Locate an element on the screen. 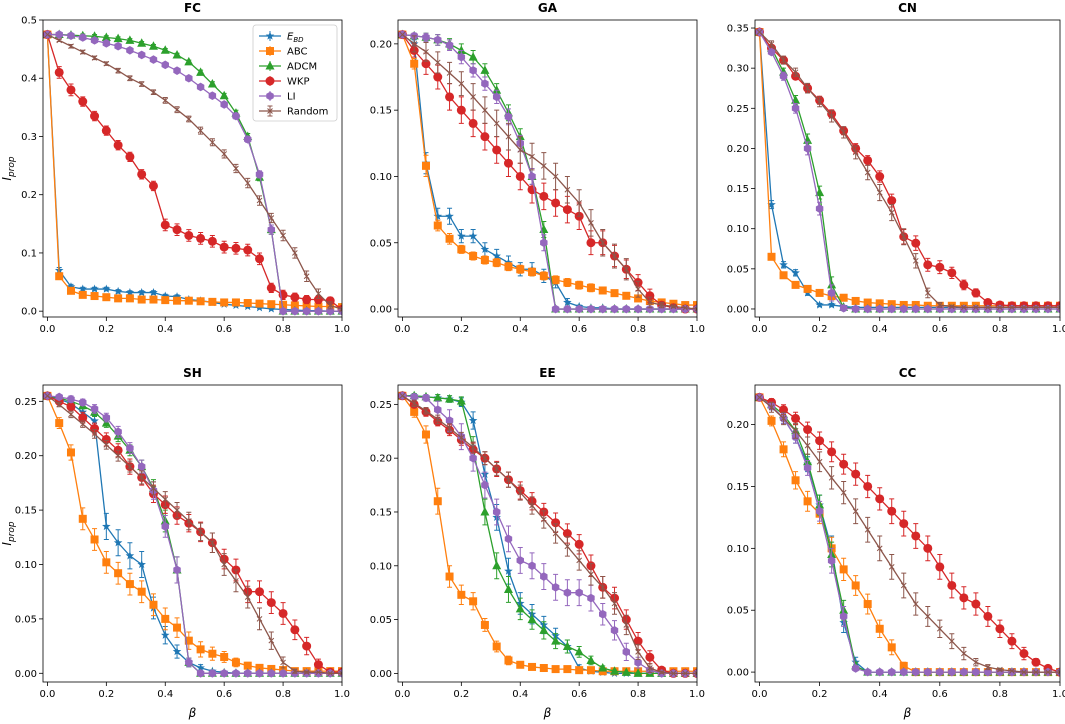  x-tick-label: 0.4 is located at coordinates (880, 694).